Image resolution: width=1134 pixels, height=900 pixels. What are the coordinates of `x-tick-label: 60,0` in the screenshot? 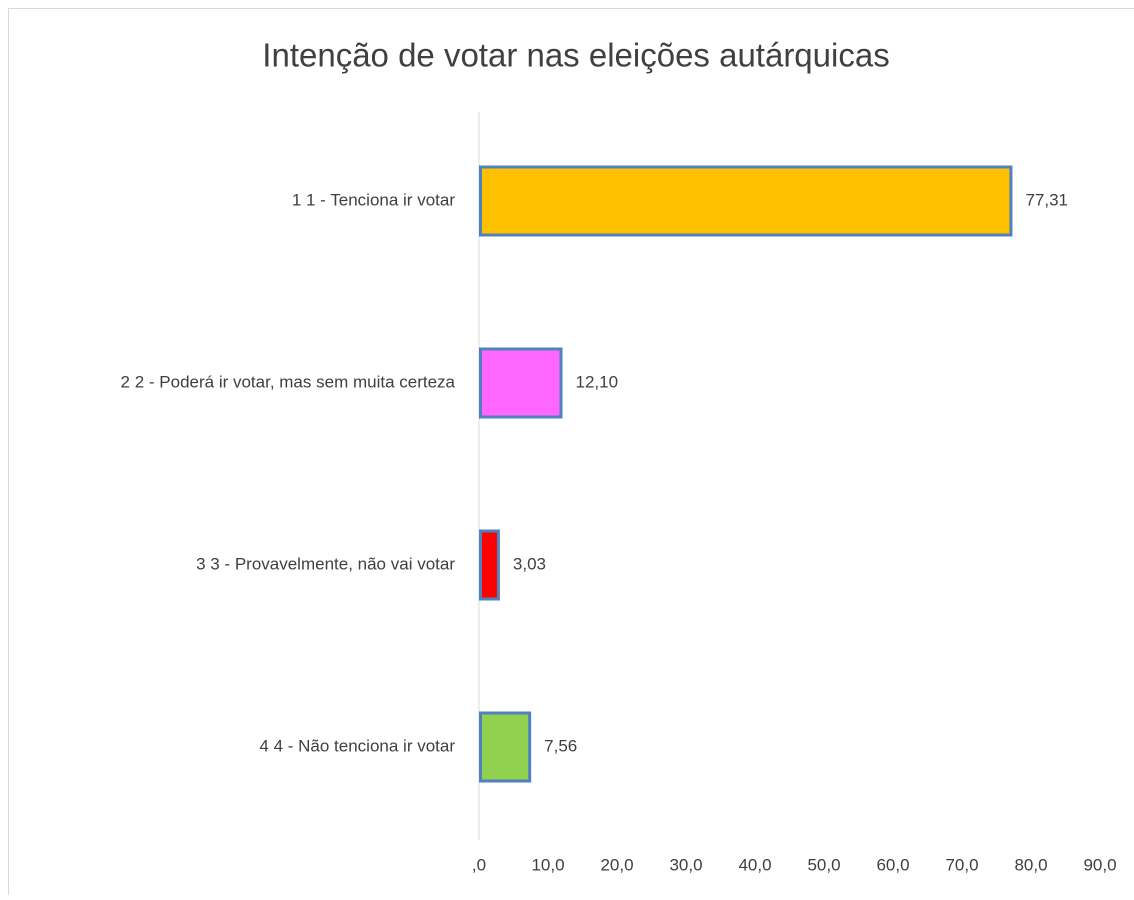 It's located at (892, 864).